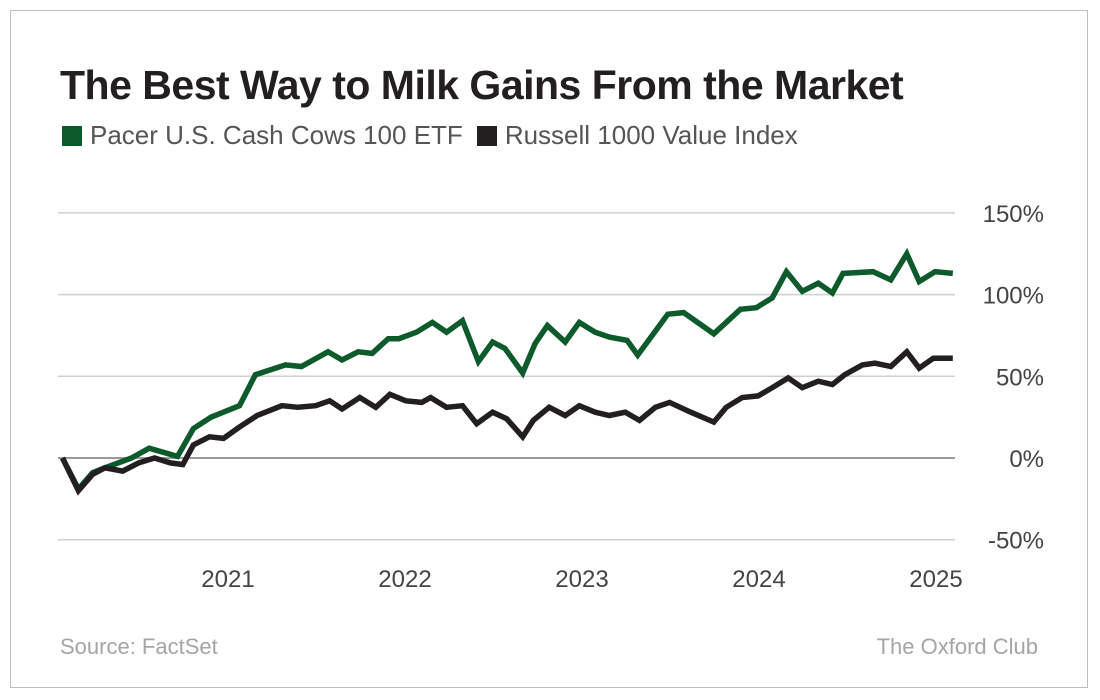 This screenshot has width=1100, height=700. I want to click on y-tick-label: -50%, so click(1016, 541).